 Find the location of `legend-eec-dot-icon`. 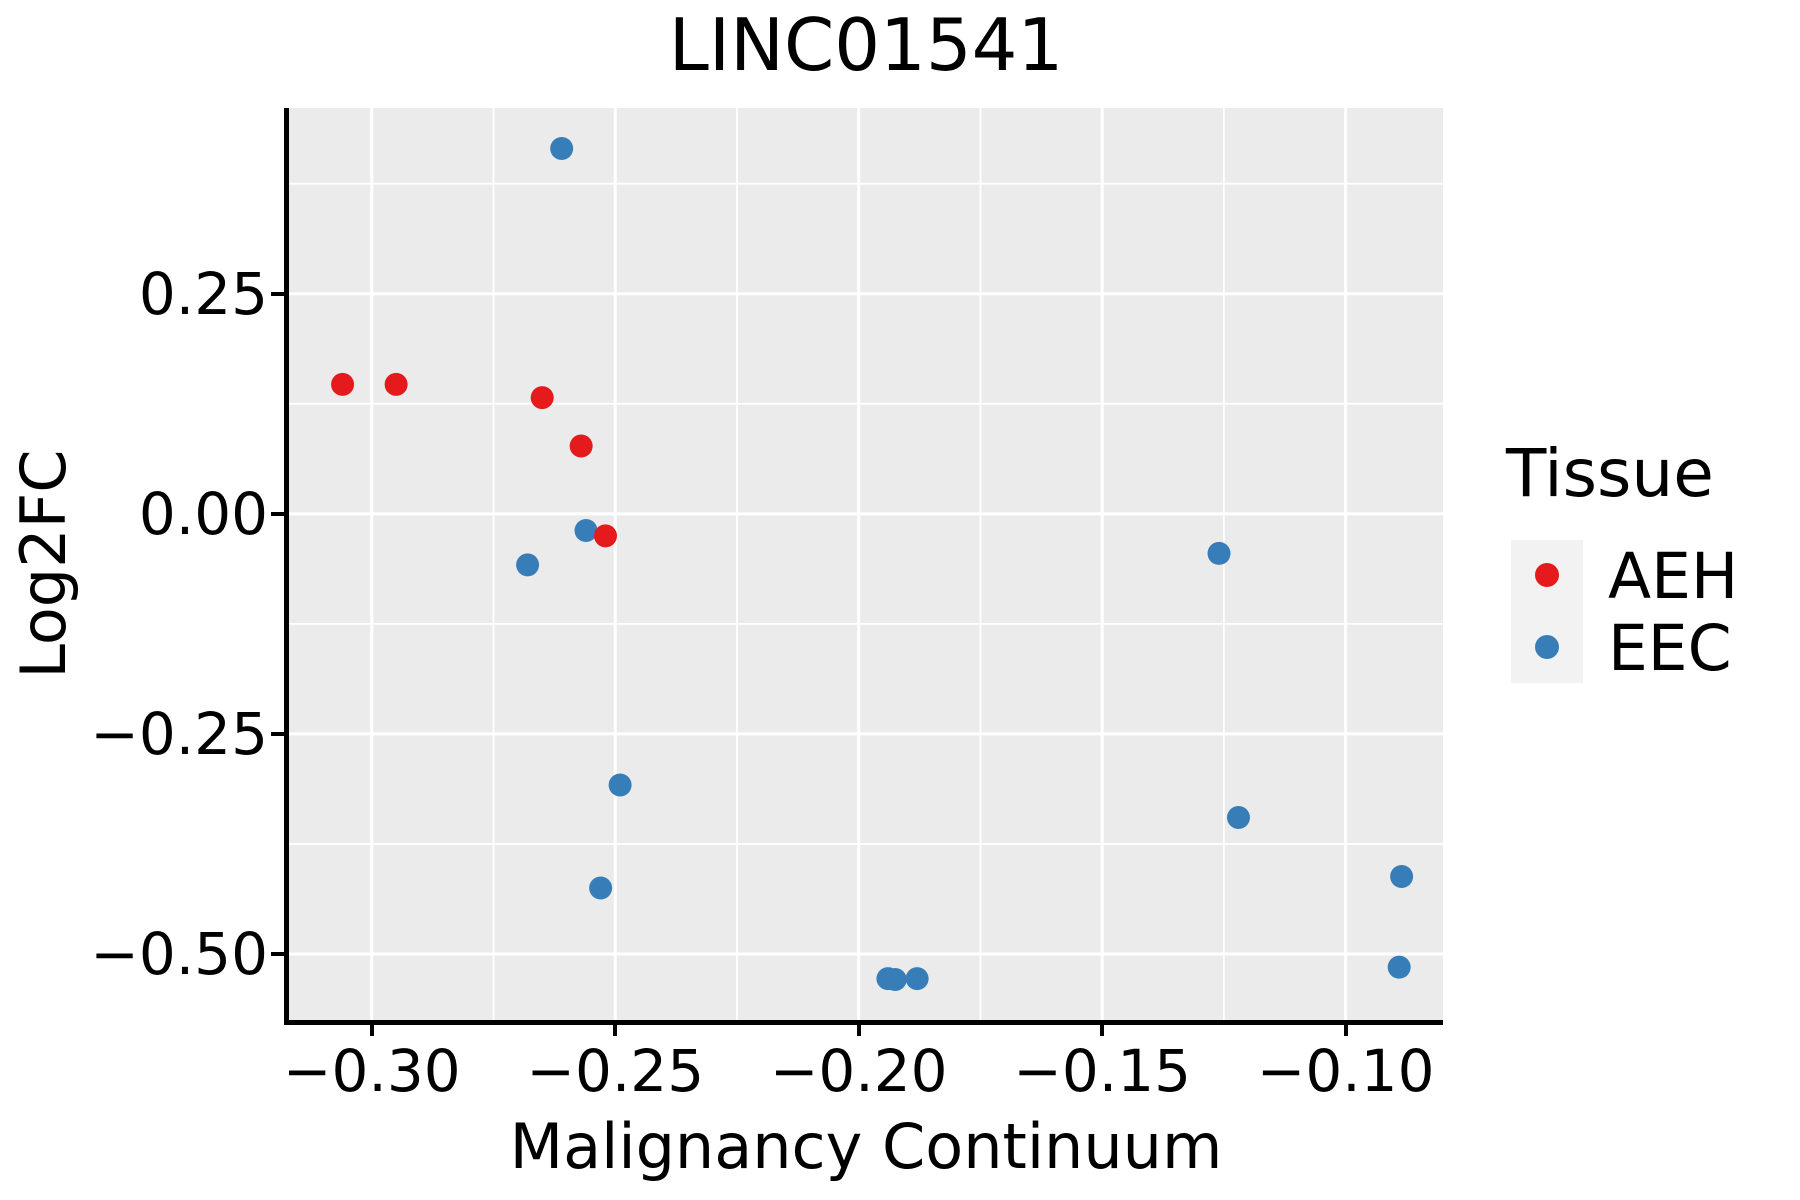

legend-eec-dot-icon is located at coordinates (1547, 647).